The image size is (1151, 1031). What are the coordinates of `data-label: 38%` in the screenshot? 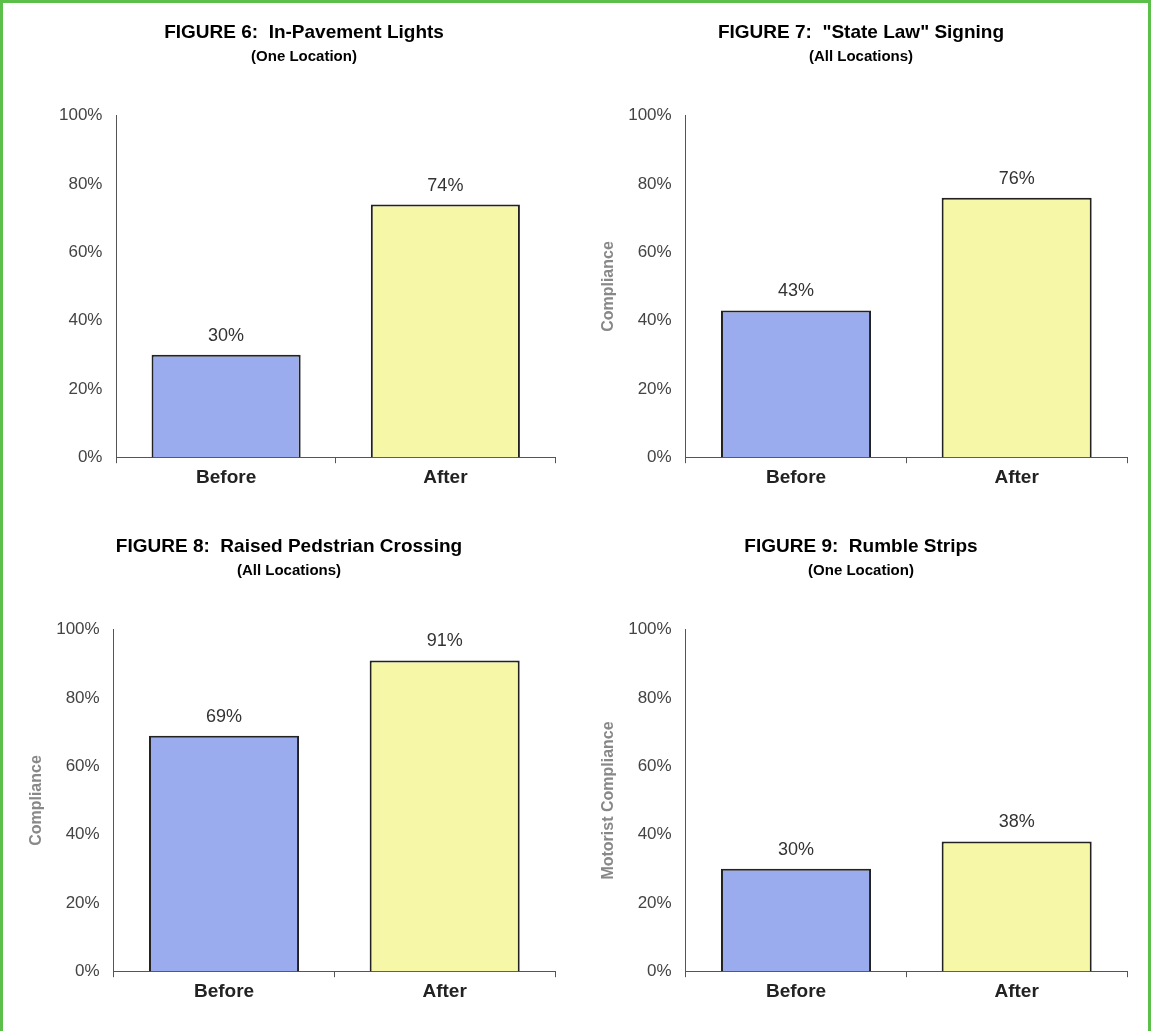 It's located at (1016, 821).